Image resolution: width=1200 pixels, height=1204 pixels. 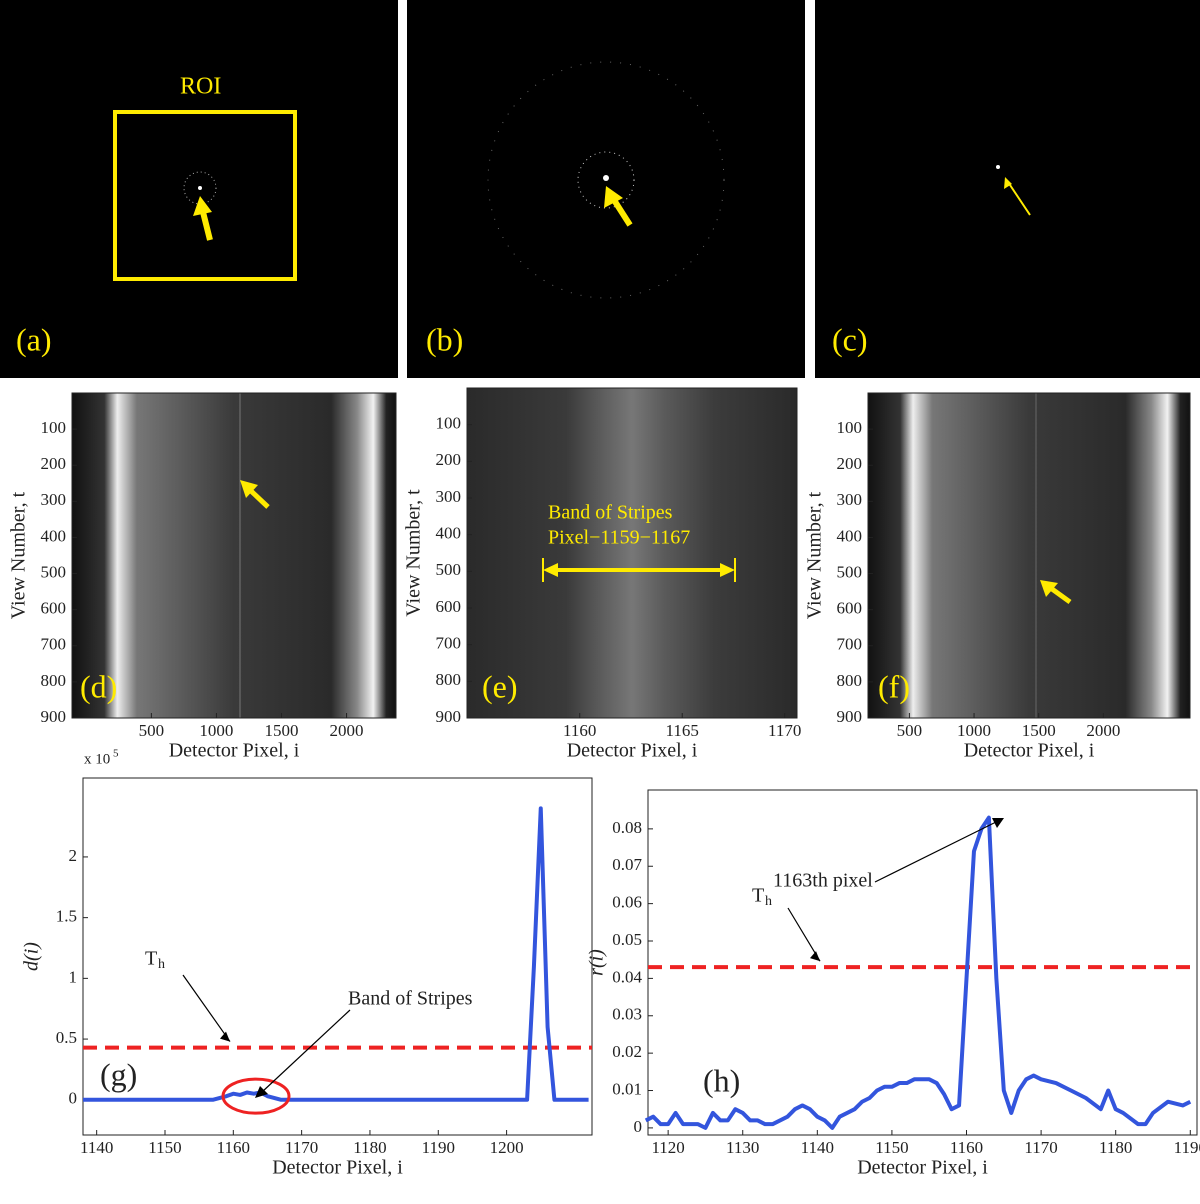 What do you see at coordinates (627, 827) in the screenshot?
I see `y-tick-label: 0.08` at bounding box center [627, 827].